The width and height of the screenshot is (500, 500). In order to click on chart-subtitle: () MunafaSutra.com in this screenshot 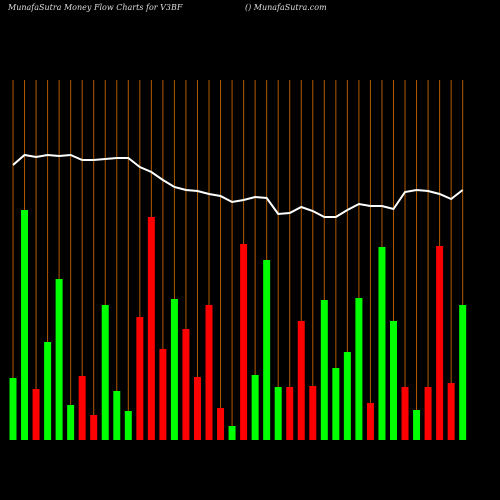, I will do `click(286, 7)`.